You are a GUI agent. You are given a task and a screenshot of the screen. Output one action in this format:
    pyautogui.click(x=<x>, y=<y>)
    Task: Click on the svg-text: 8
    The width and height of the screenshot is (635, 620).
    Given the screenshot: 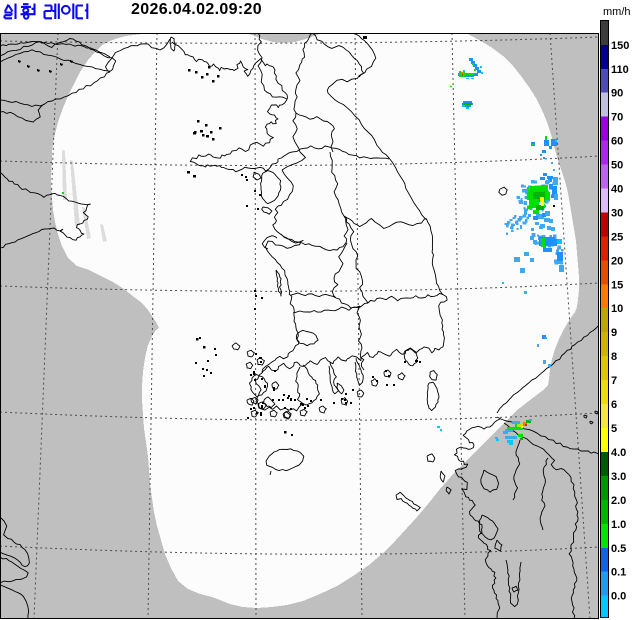 What is the action you would take?
    pyautogui.click(x=614, y=357)
    